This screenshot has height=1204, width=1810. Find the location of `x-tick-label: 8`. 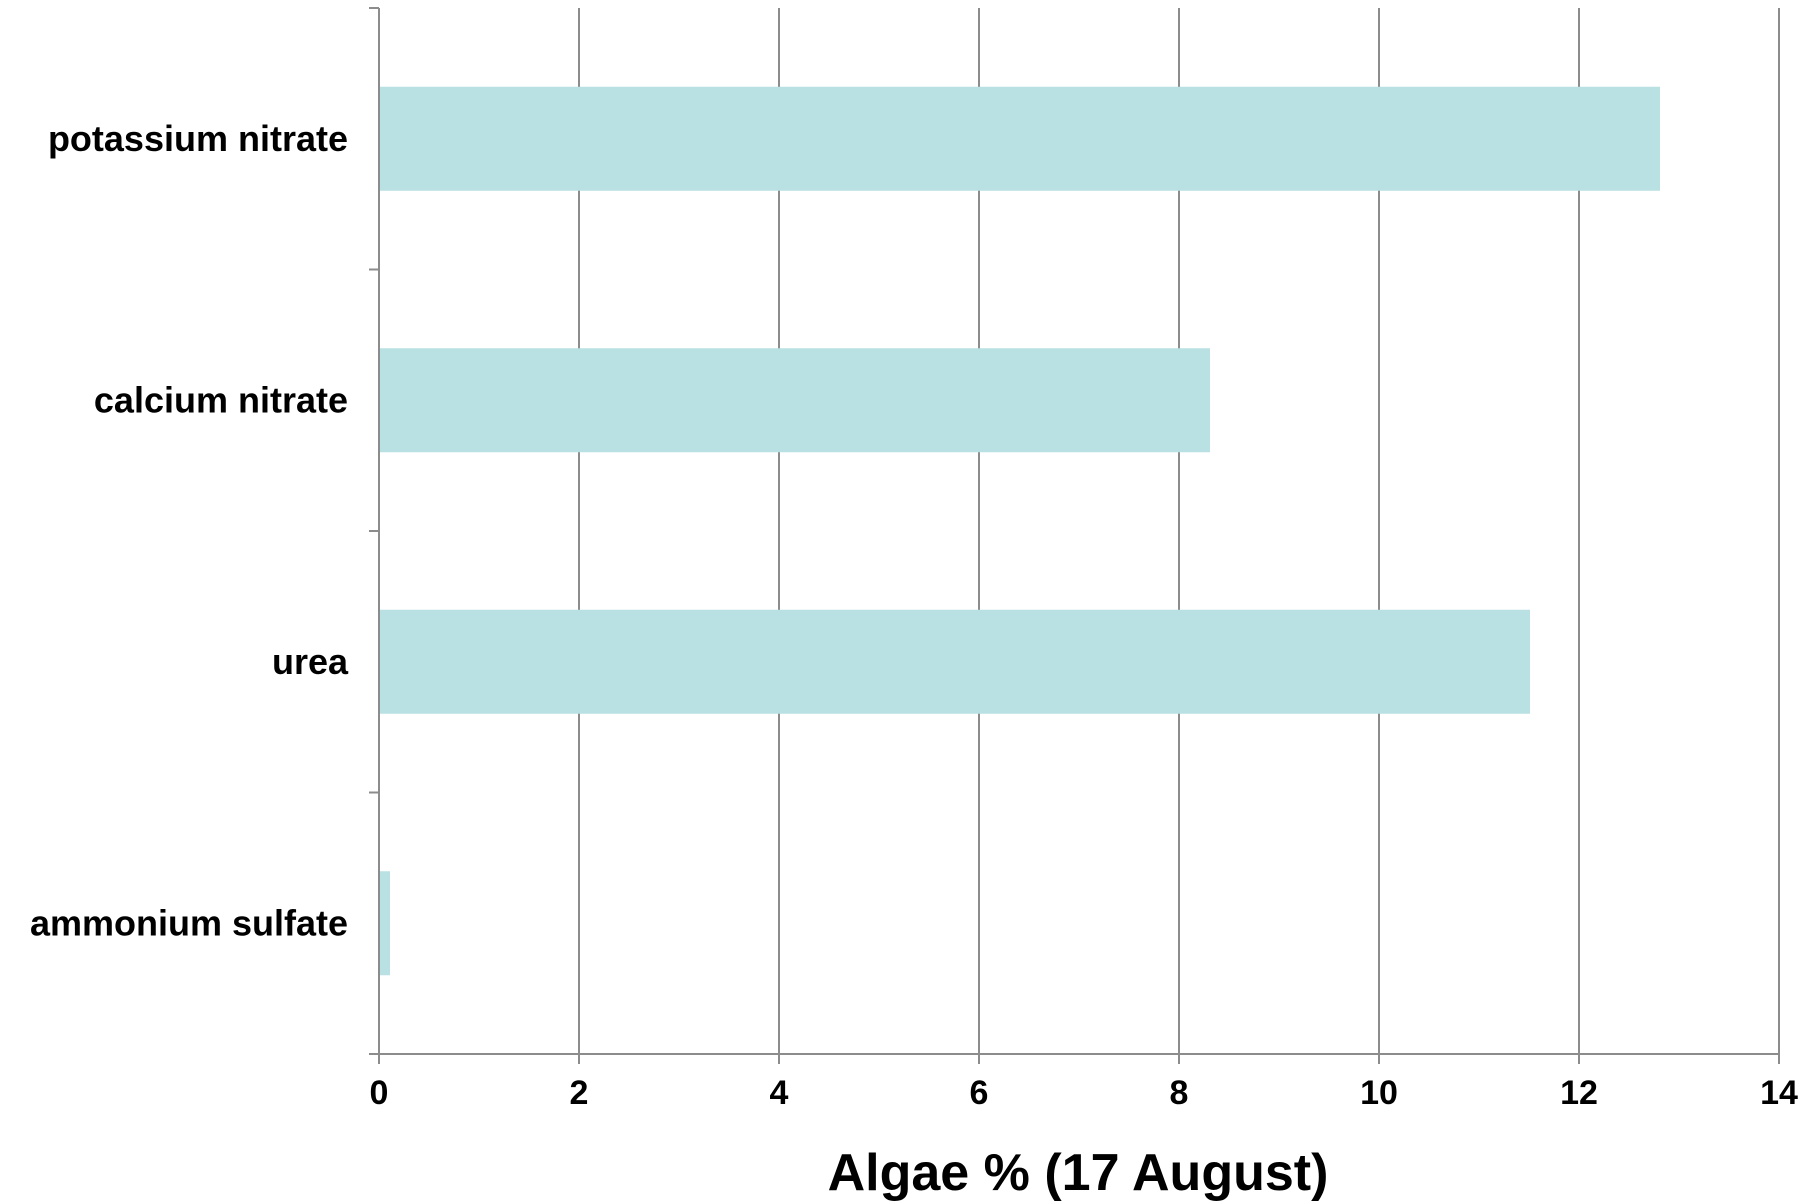

x-tick-label: 8 is located at coordinates (1179, 1093).